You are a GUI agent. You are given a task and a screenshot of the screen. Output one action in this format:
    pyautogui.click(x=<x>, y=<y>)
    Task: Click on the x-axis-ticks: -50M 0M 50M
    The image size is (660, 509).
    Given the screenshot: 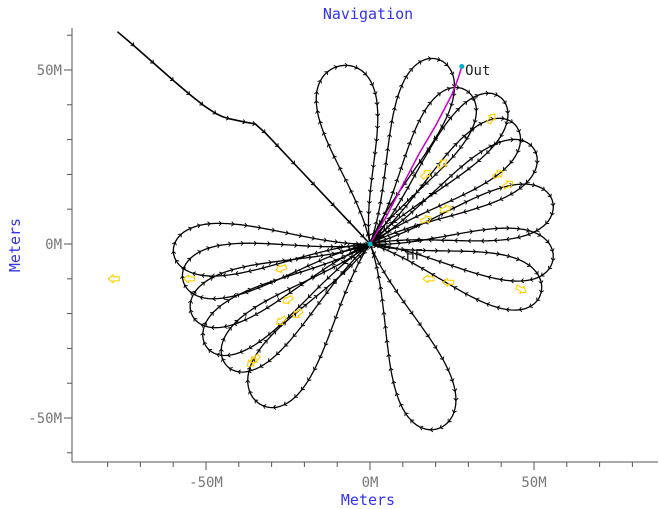 What is the action you would take?
    pyautogui.click(x=370, y=476)
    